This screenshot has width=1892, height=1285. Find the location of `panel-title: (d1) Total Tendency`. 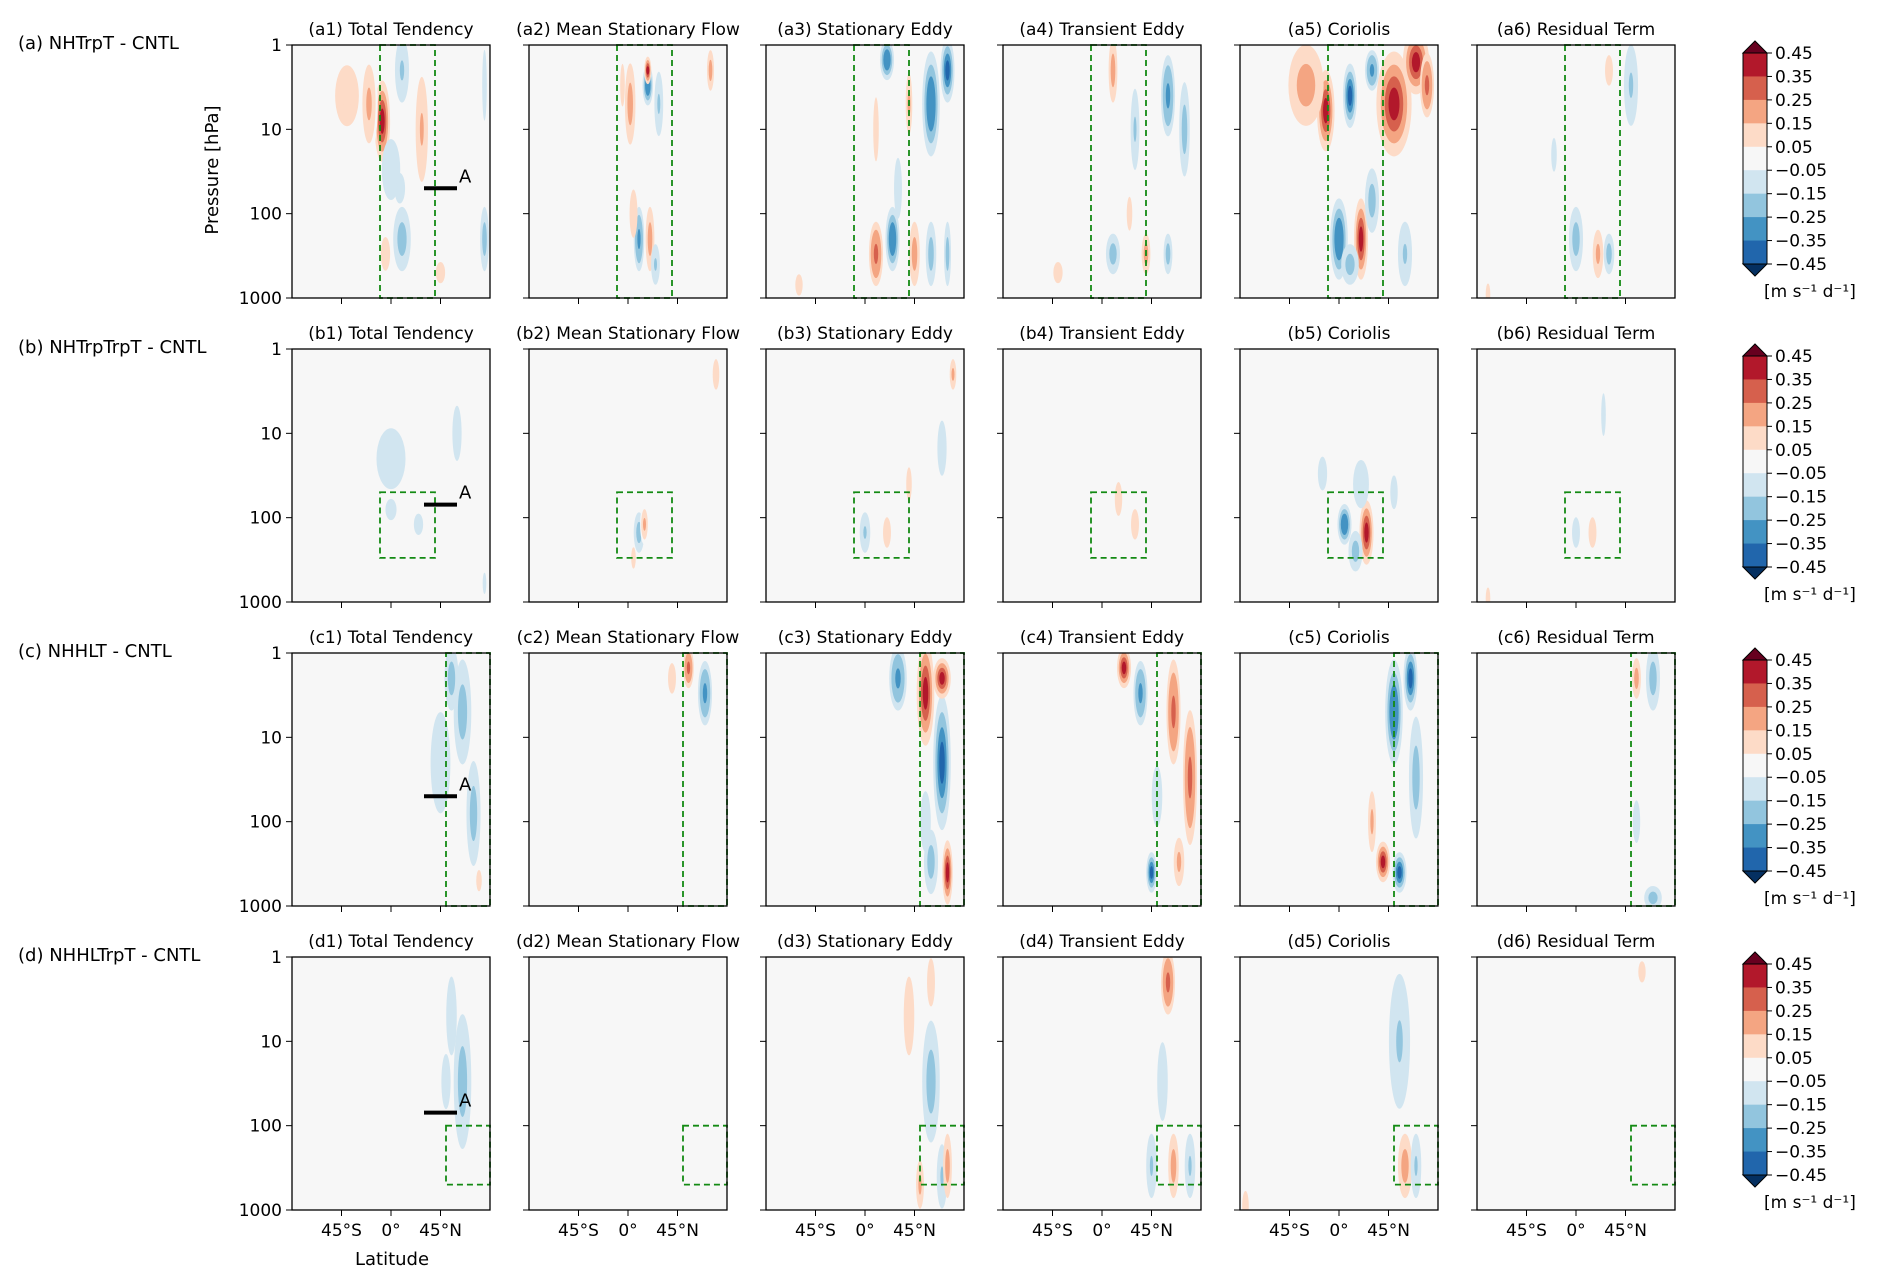

panel-title: (d1) Total Tendency is located at coordinates (391, 942).